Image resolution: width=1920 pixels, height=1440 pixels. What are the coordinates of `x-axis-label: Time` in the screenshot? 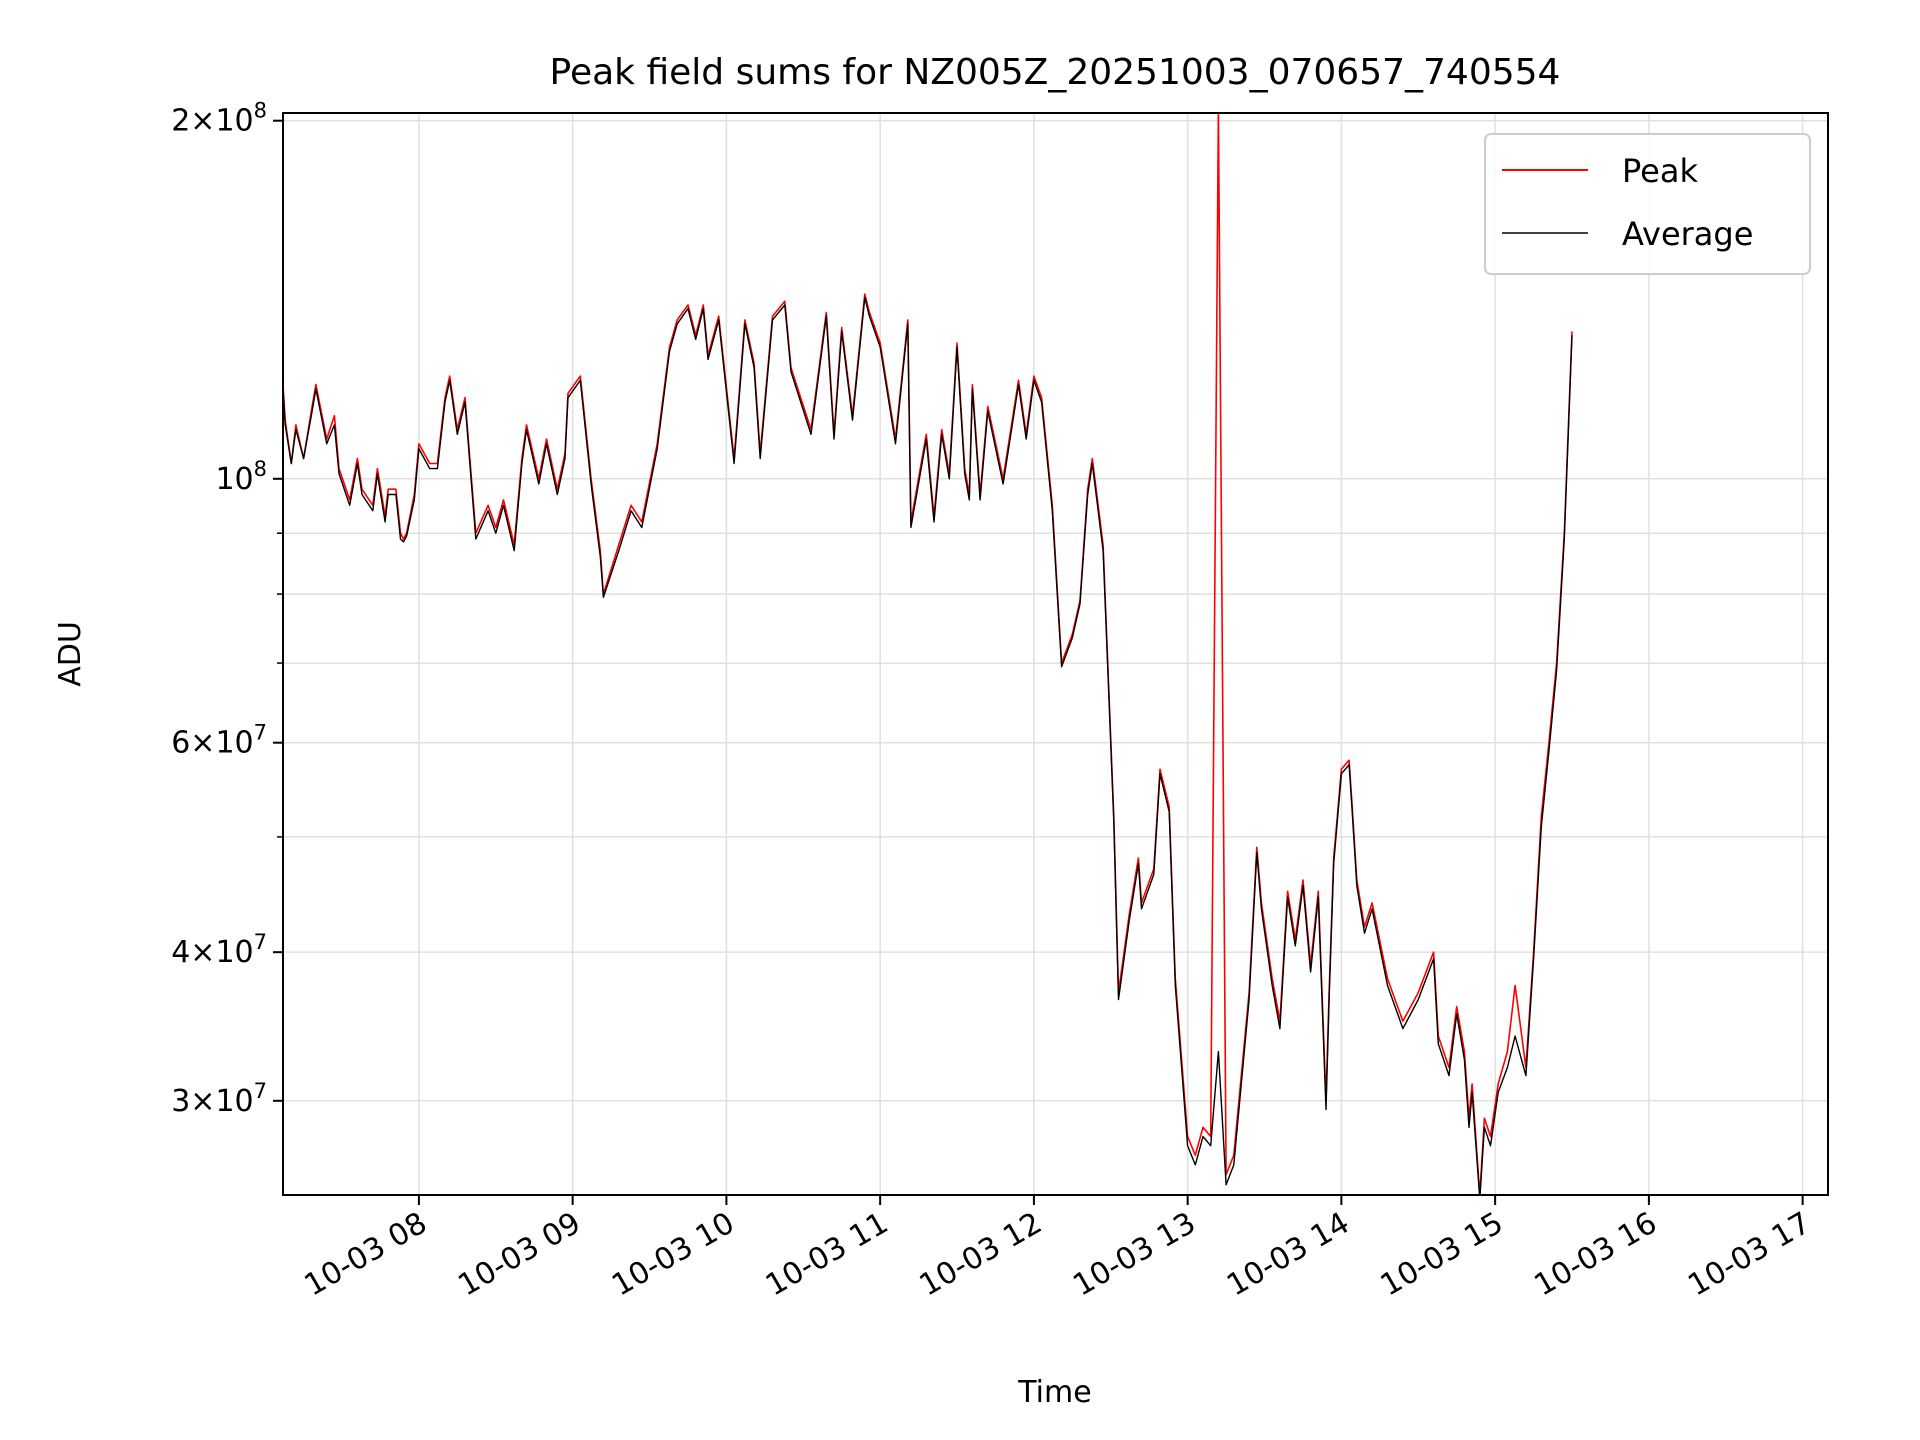 It's located at (1054, 1392).